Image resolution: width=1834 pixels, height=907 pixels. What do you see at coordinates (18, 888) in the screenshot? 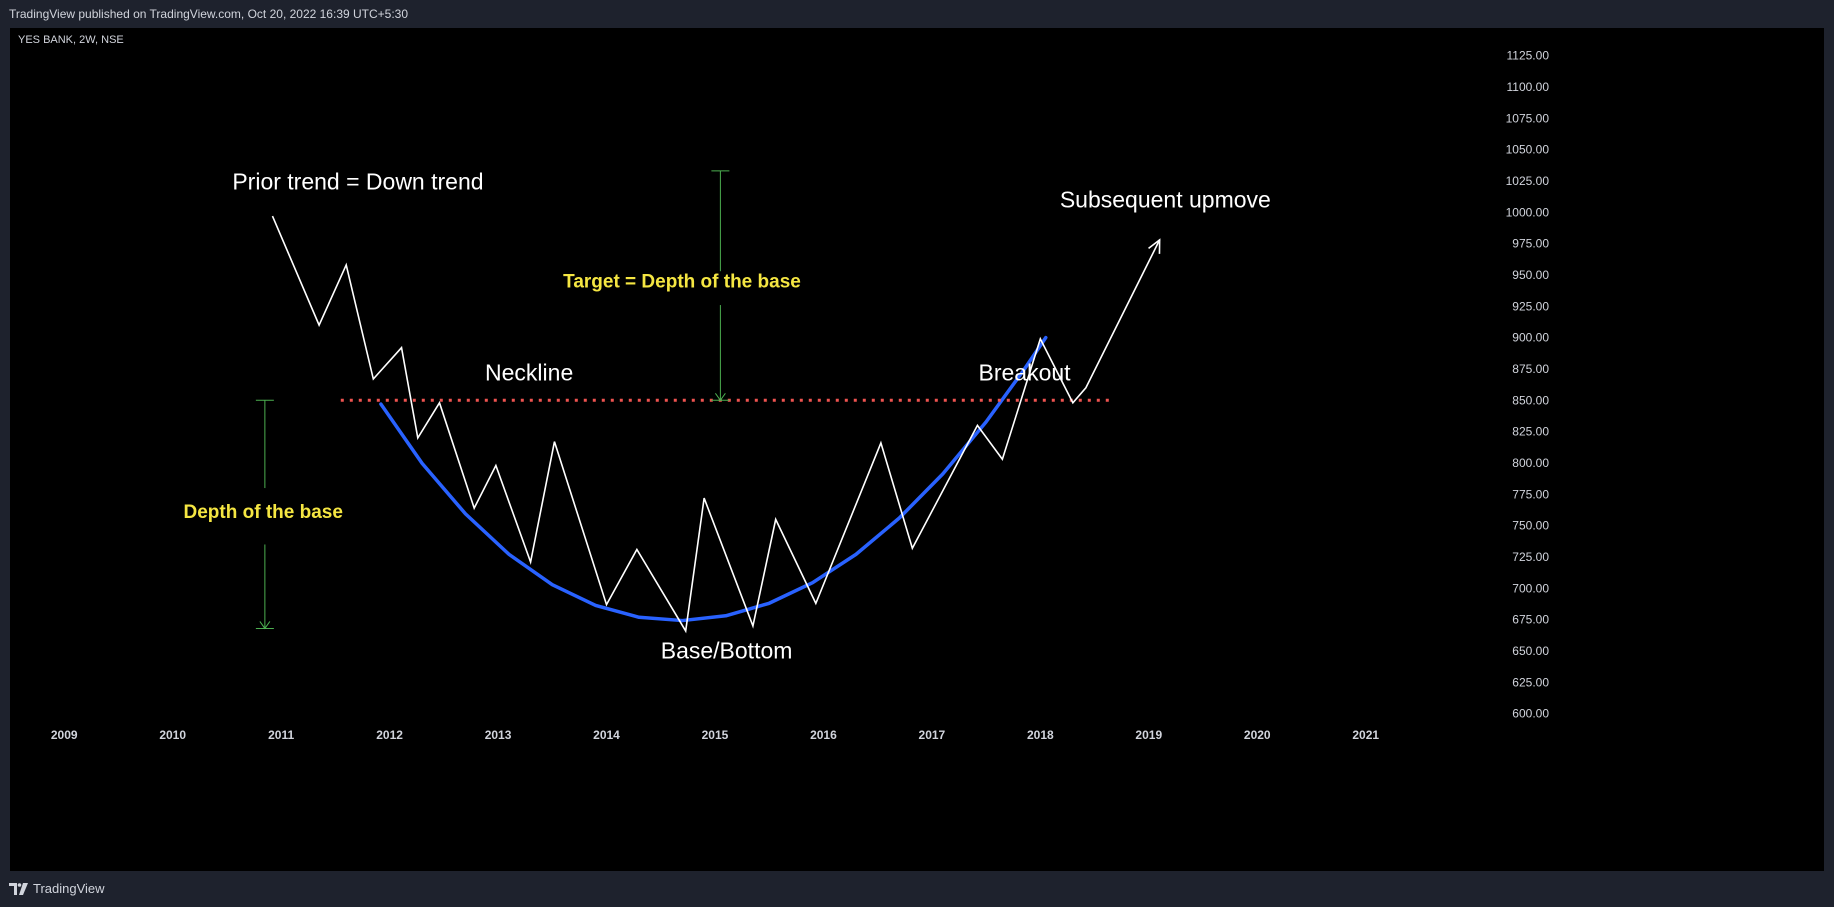
I see `tradingview-logo-icon` at bounding box center [18, 888].